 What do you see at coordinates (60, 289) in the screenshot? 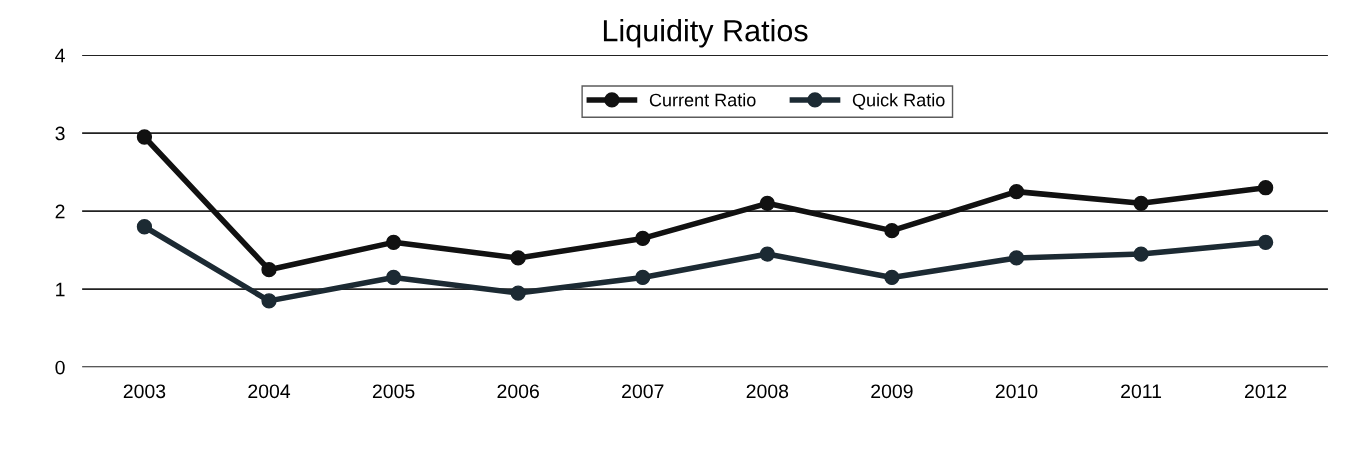
I see `y-tick-label: 1` at bounding box center [60, 289].